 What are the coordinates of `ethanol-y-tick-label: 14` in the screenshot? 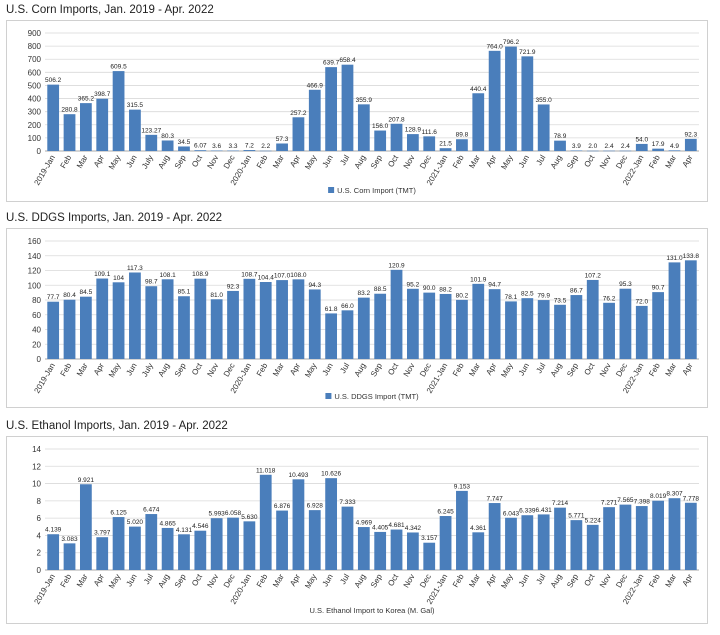 It's located at (36, 449).